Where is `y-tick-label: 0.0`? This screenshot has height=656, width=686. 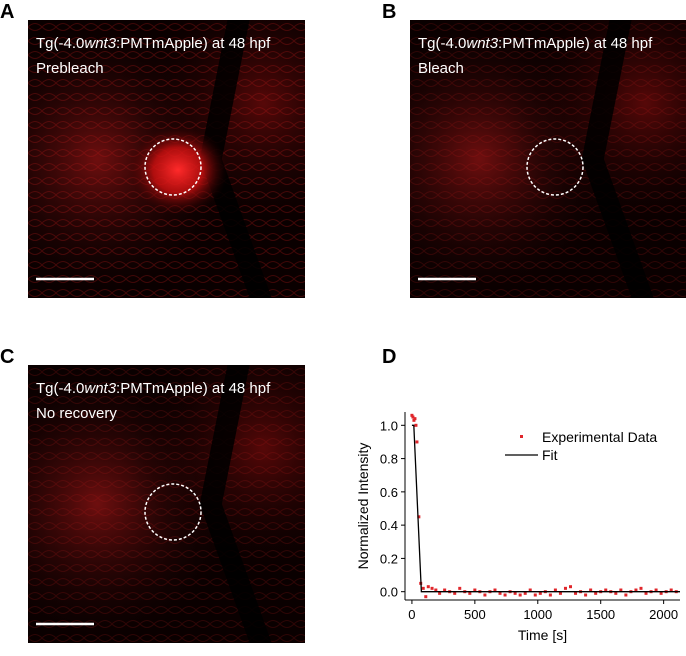
y-tick-label: 0.0 is located at coordinates (389, 592).